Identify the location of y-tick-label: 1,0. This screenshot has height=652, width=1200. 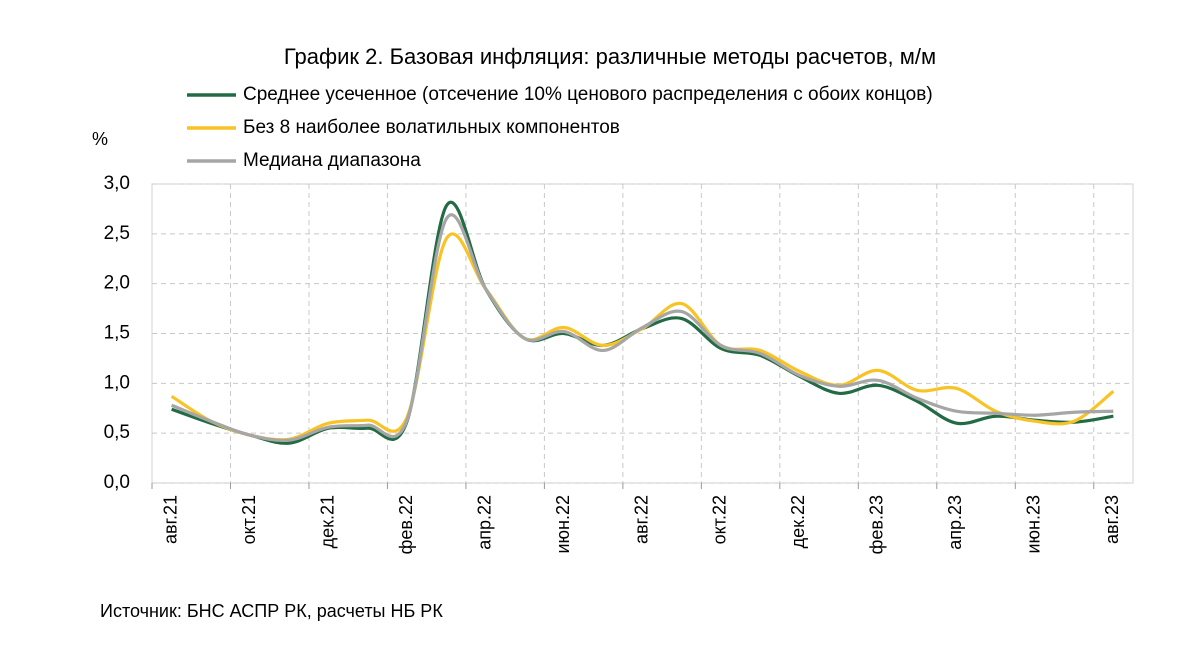
(117, 382).